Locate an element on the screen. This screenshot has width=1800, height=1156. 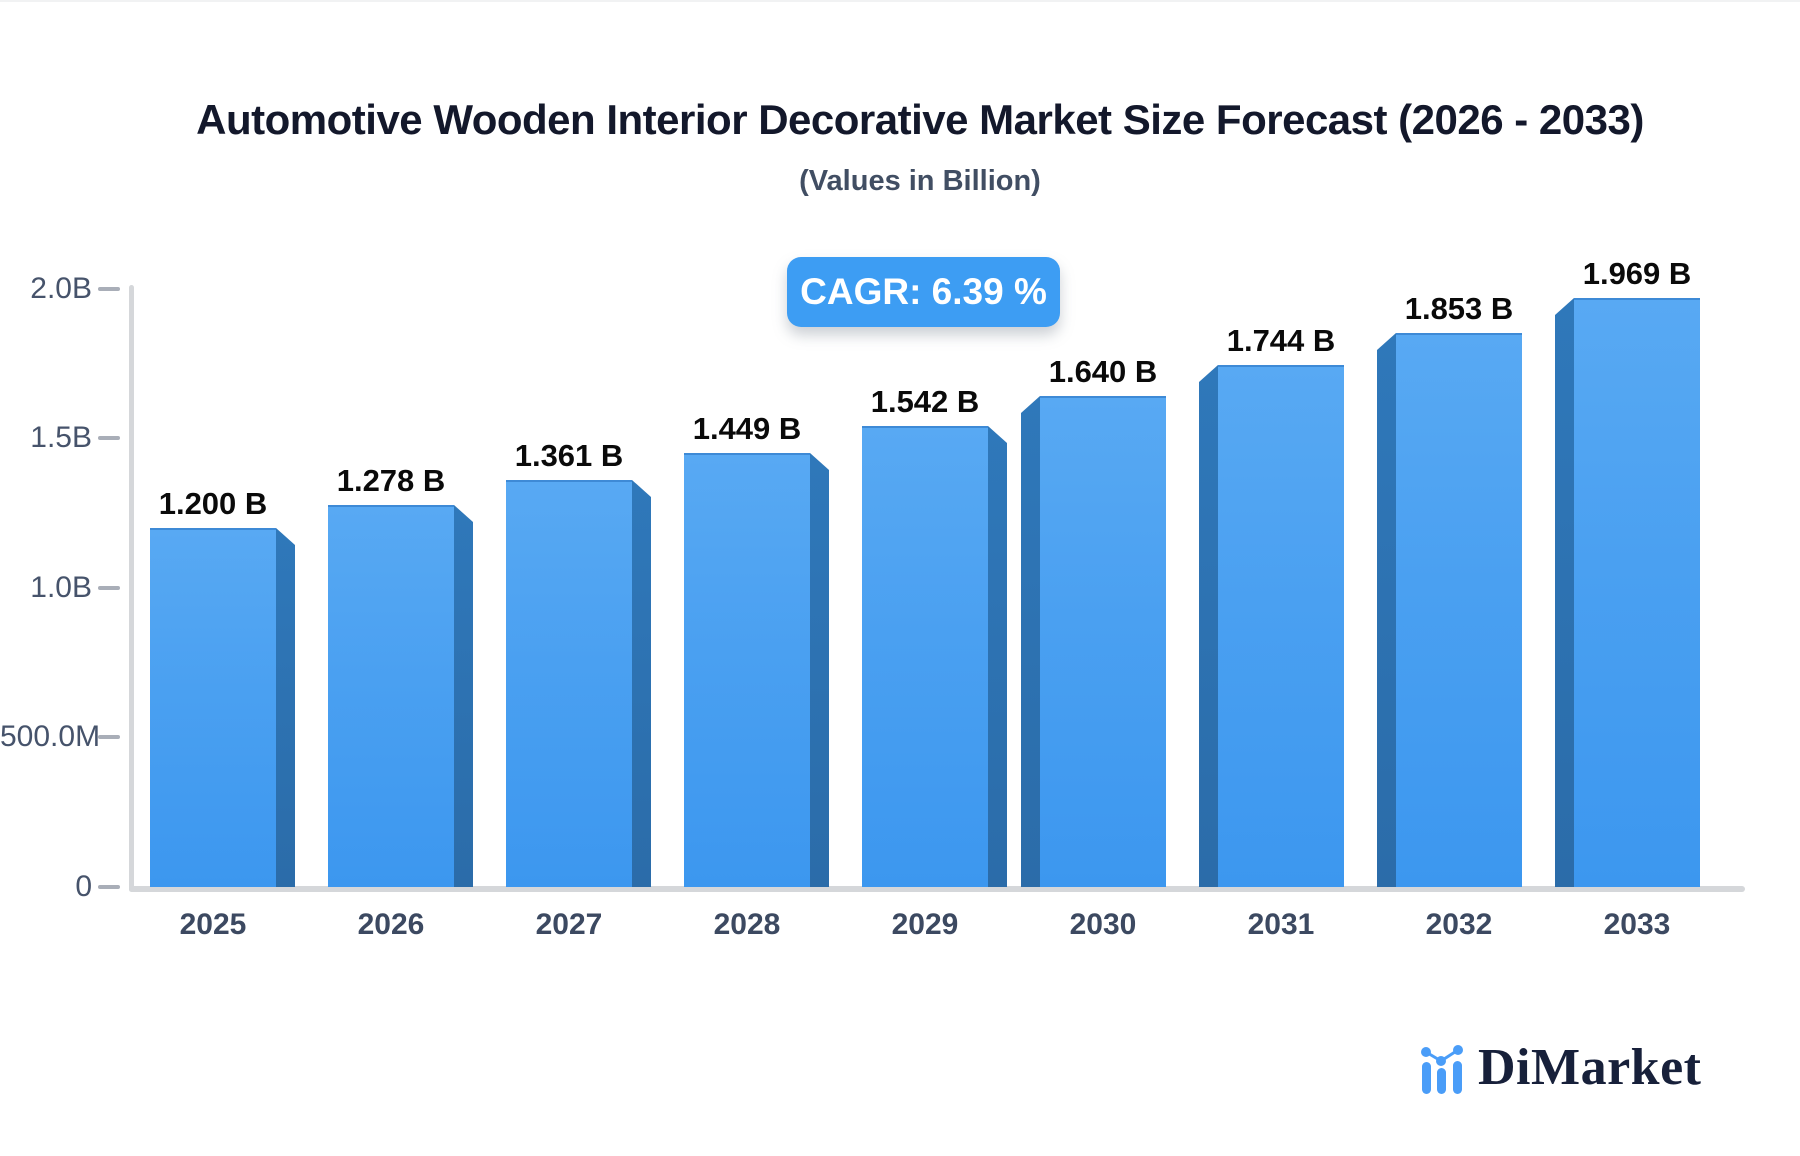
bar-side-face-2028 is located at coordinates (819, 670).